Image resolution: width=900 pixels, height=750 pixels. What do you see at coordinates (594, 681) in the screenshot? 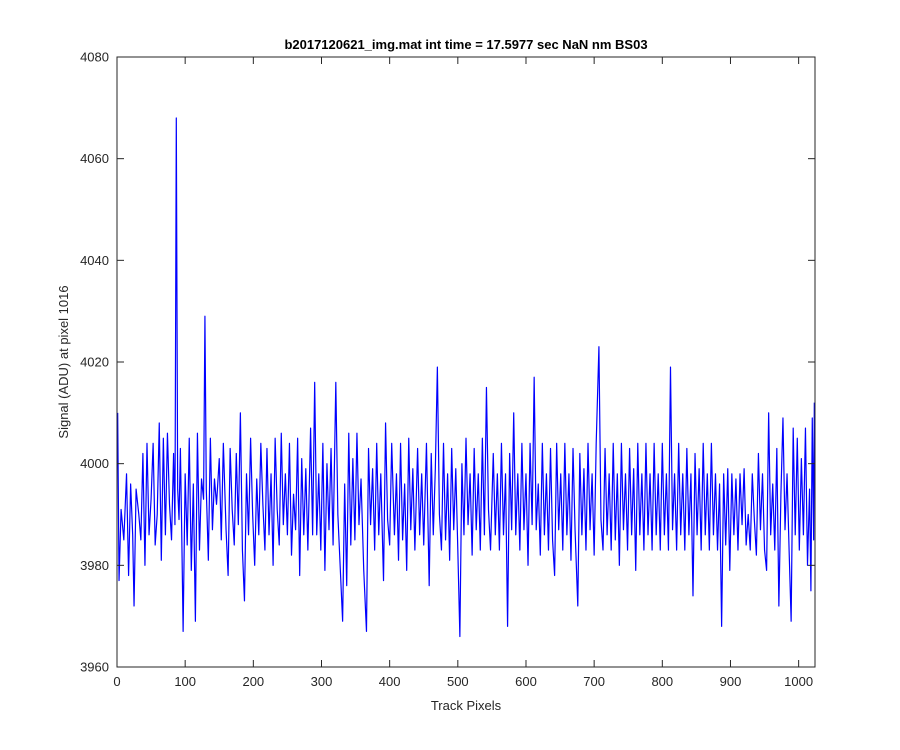
I see `x-tick-label: 700` at bounding box center [594, 681].